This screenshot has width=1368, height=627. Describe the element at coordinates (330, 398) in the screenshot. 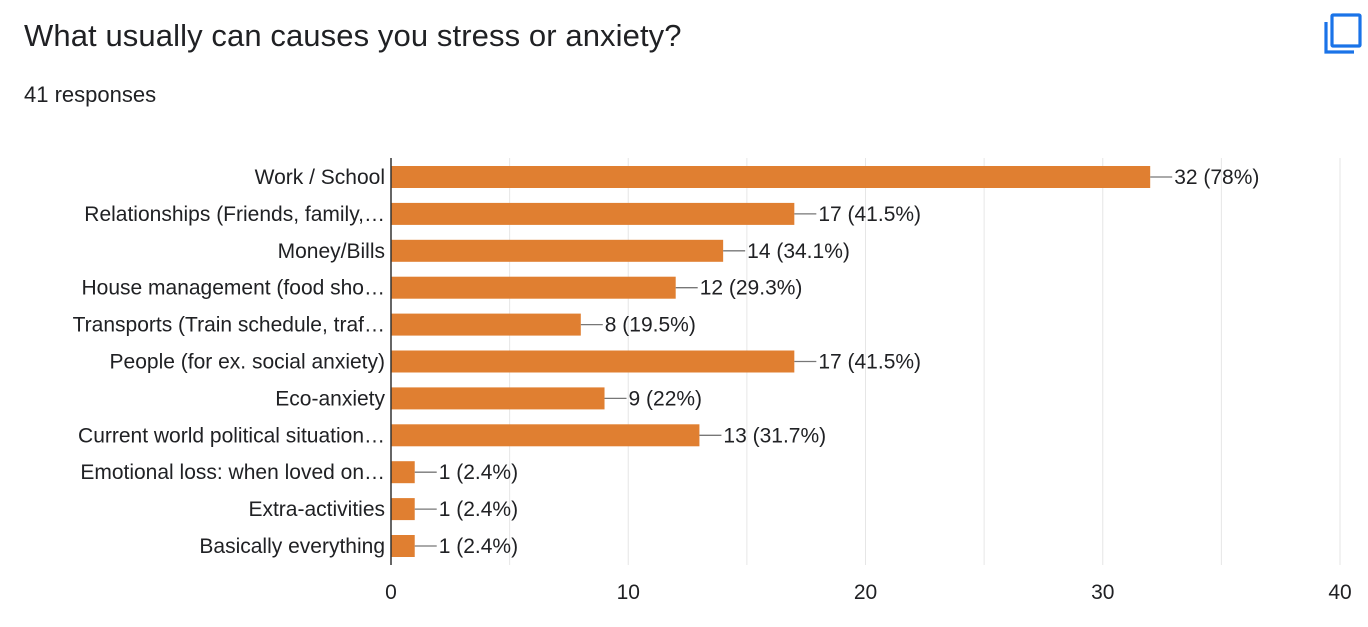

I see `category-label: Eco-anxiety` at that location.